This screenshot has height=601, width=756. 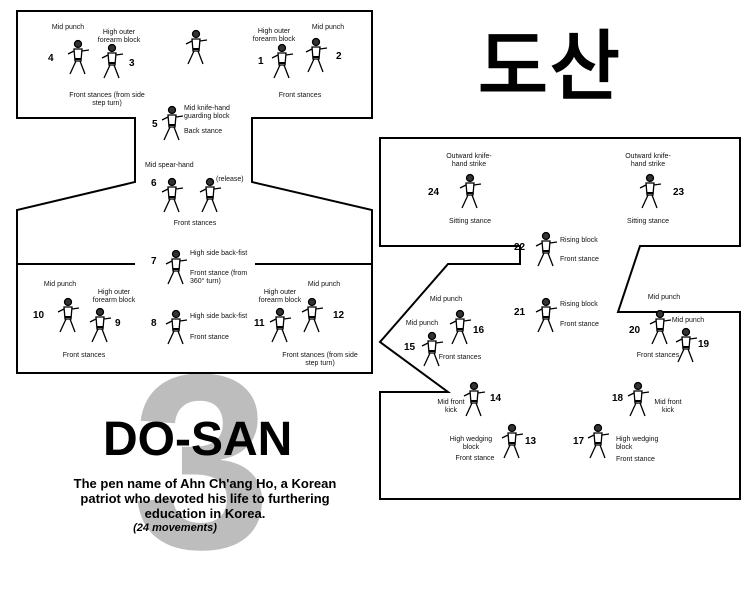 I want to click on stance-label-13: Front stance, so click(x=475, y=458).